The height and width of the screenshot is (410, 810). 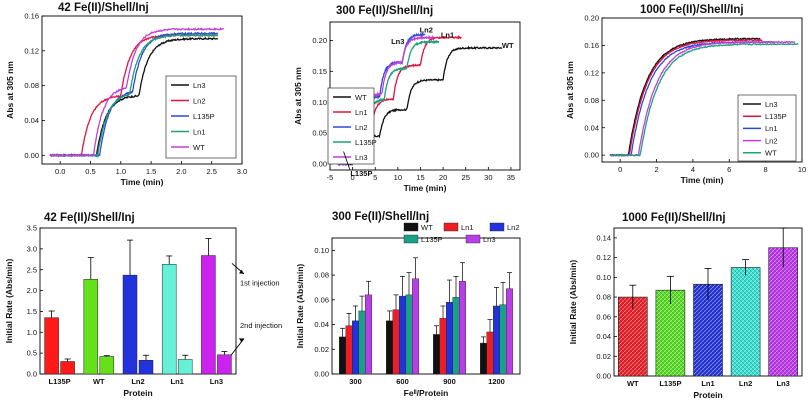 What do you see at coordinates (298, 96) in the screenshot?
I see `y-axis-label: Abs at 305 nm` at bounding box center [298, 96].